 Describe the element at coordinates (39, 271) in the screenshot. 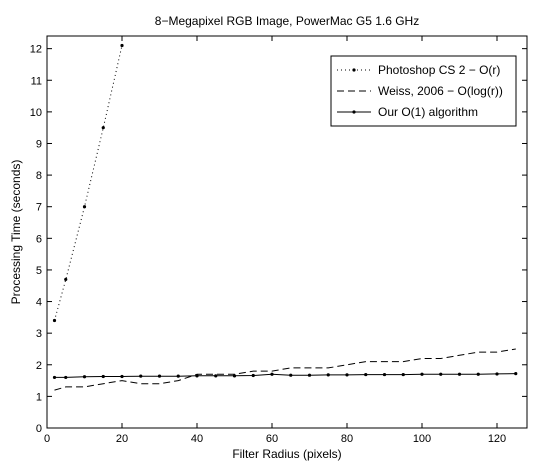

I see `y-tick-label: 5` at that location.